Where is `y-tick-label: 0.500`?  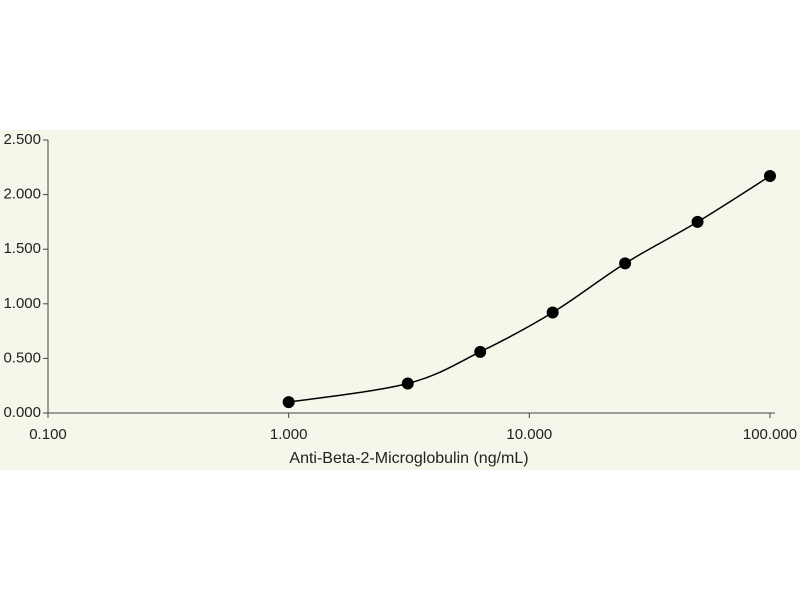 y-tick-label: 0.500 is located at coordinates (22, 357).